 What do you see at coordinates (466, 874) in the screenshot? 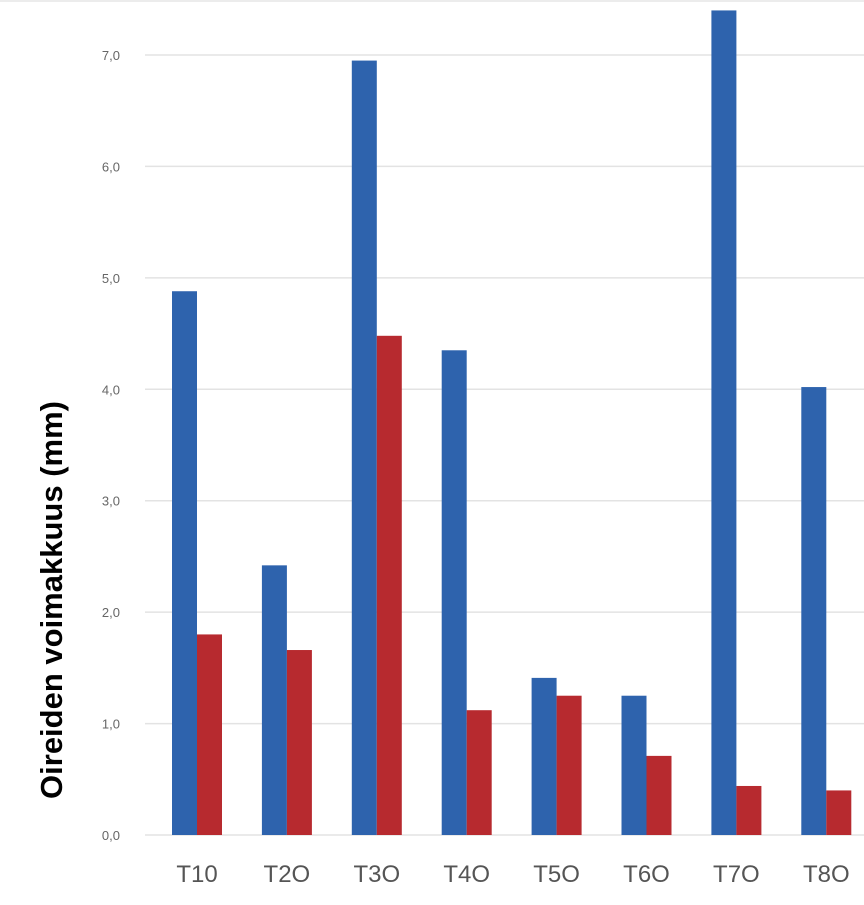
I see `x-tick-label: T4O` at bounding box center [466, 874].